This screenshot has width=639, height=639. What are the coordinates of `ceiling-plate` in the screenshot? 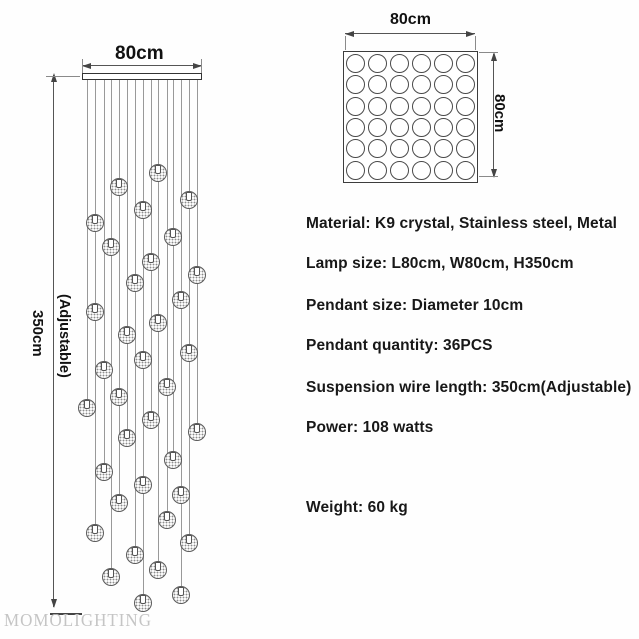 It's located at (142, 76).